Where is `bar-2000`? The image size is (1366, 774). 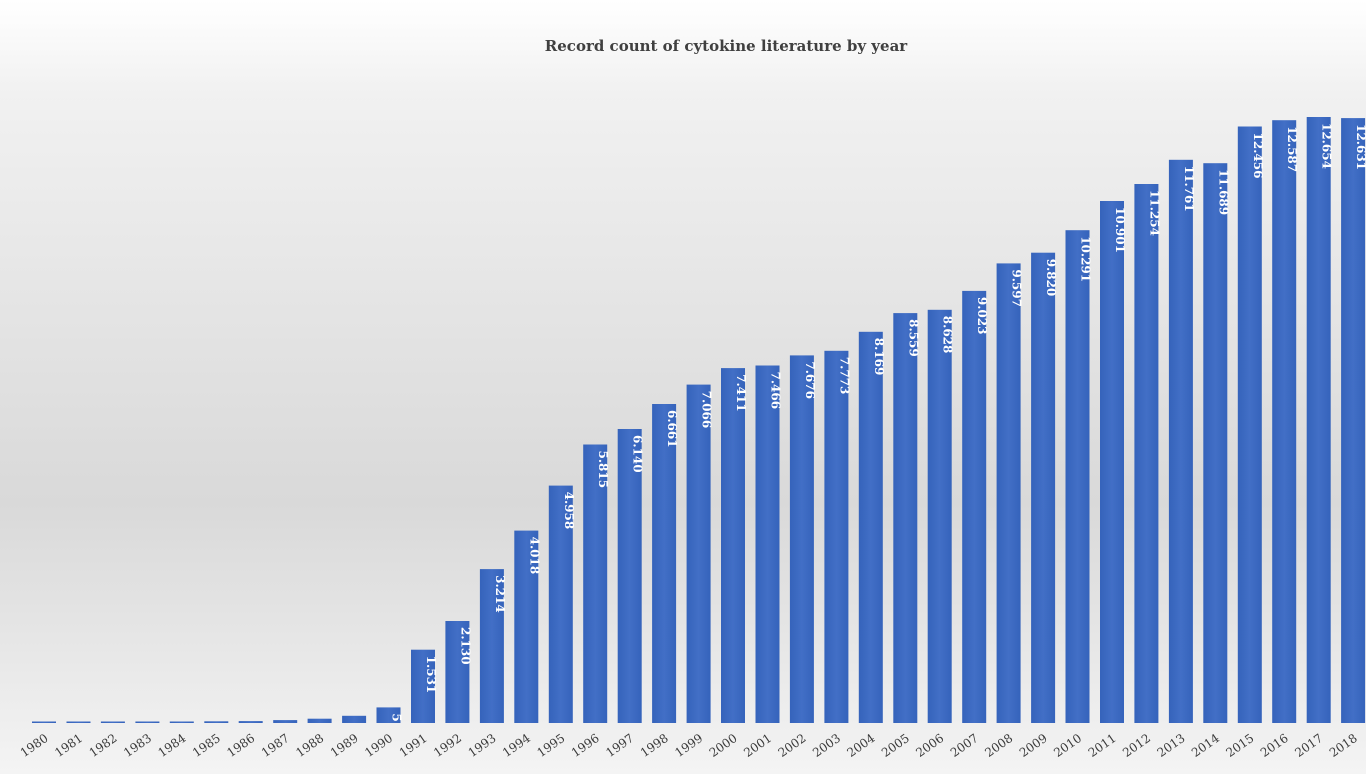 bar-2000 is located at coordinates (733, 545).